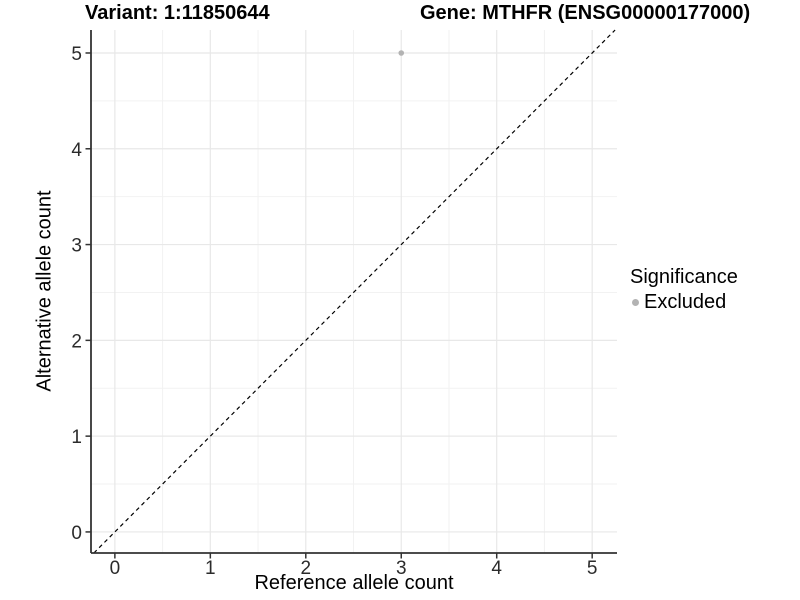  Describe the element at coordinates (354, 583) in the screenshot. I see `x-axis-title: Reference allele count` at that location.